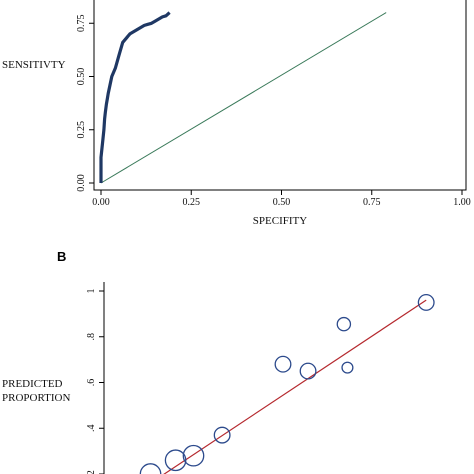  Describe the element at coordinates (91, 291) in the screenshot. I see `calibration-y-tick-label: 1` at that location.